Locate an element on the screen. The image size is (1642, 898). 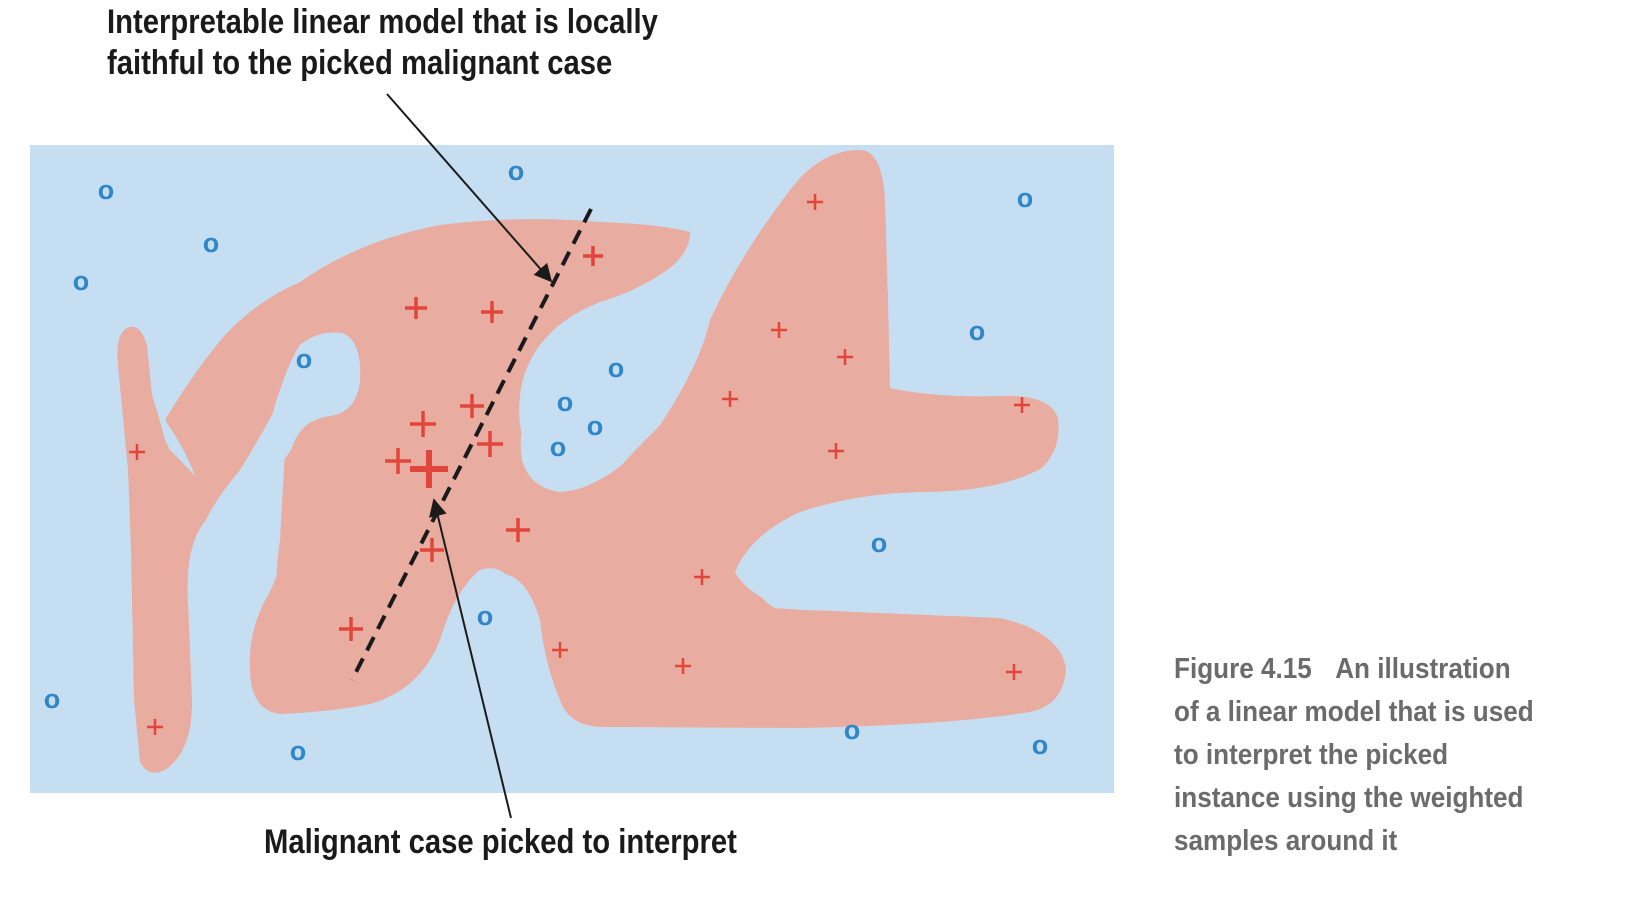
caption-line-1: Figure 4.15 An illustration is located at coordinates (1381, 669).